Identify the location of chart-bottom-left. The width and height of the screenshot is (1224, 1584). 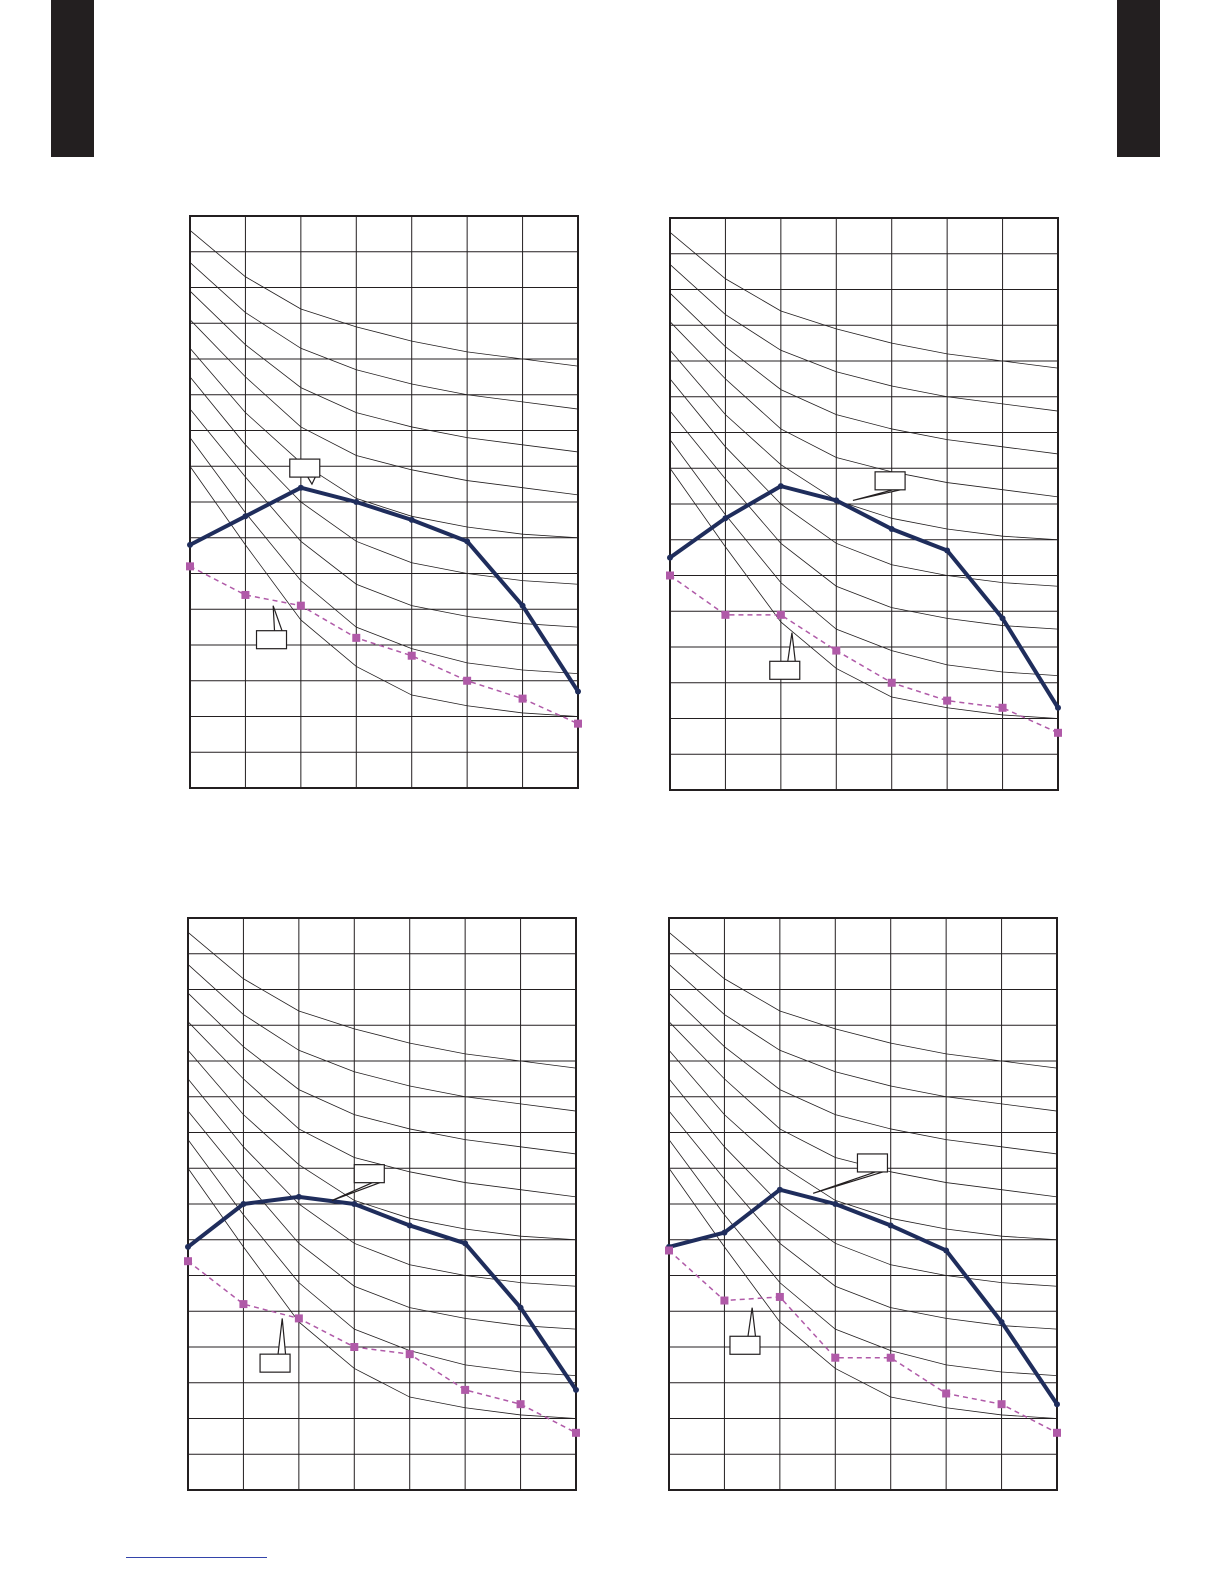
(384, 1208).